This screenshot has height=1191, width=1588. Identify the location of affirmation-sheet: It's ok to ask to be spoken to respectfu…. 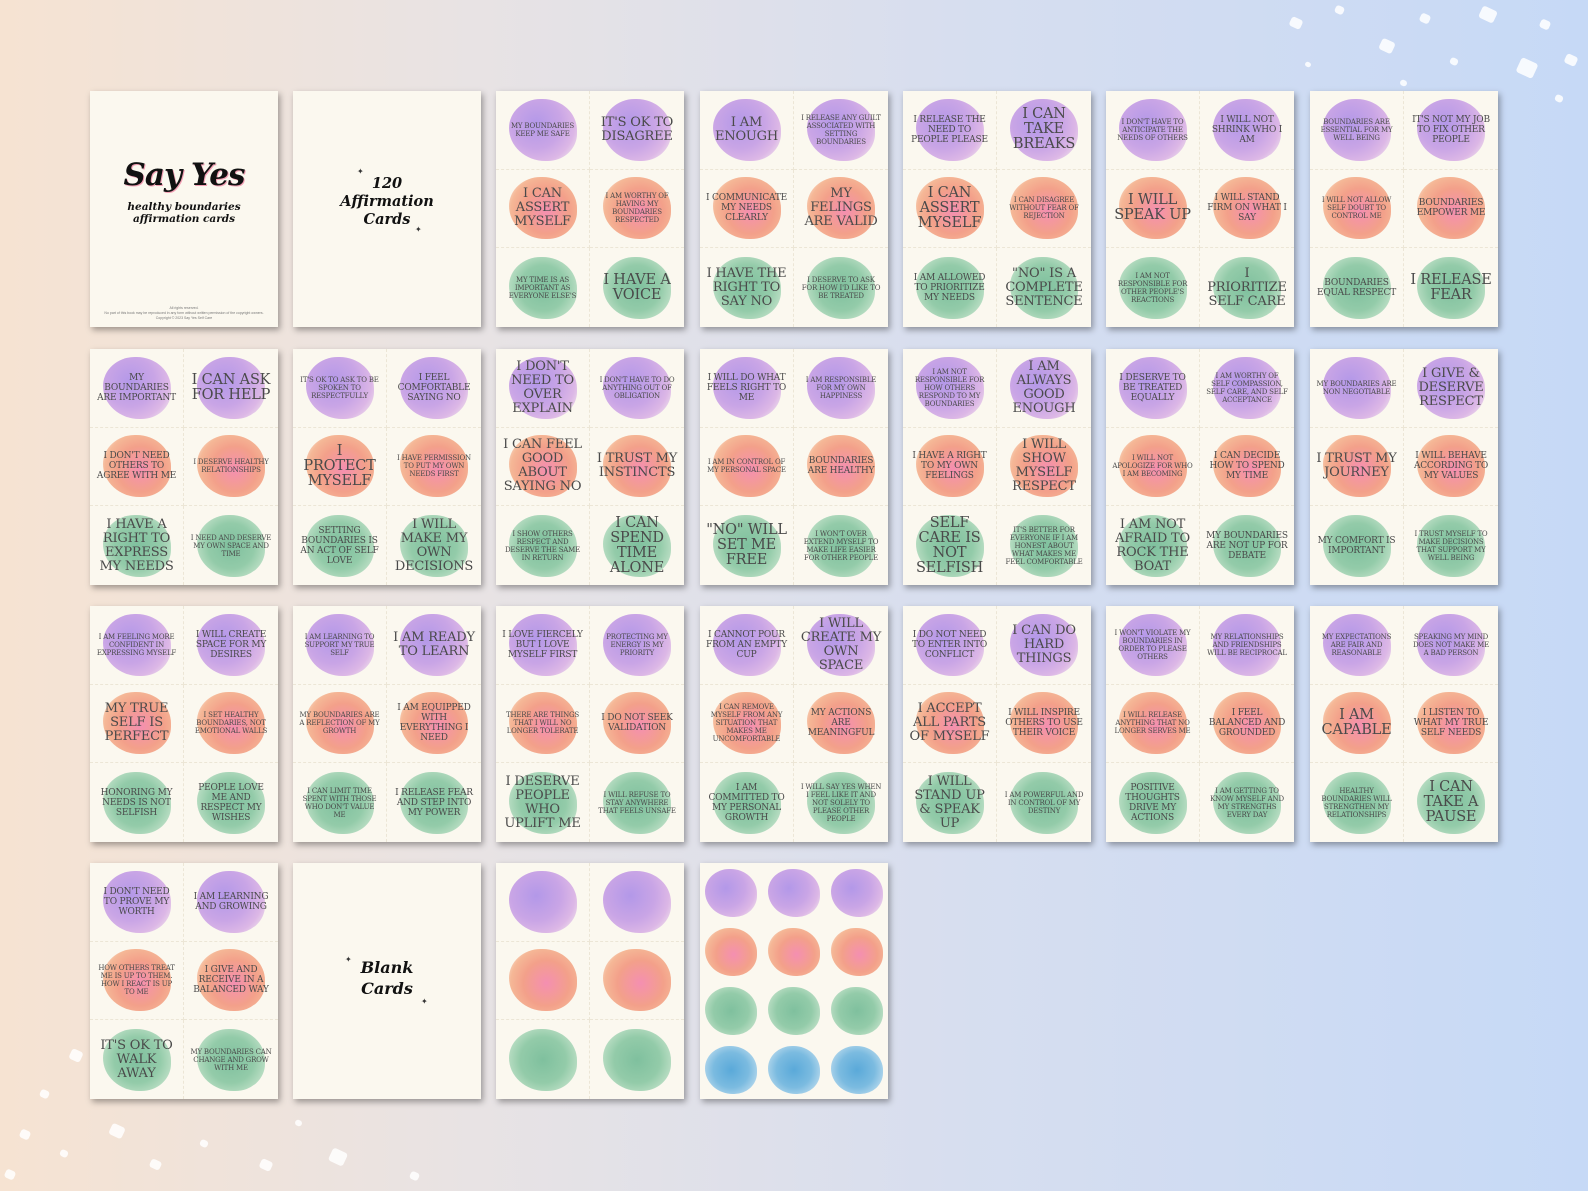
(387, 467).